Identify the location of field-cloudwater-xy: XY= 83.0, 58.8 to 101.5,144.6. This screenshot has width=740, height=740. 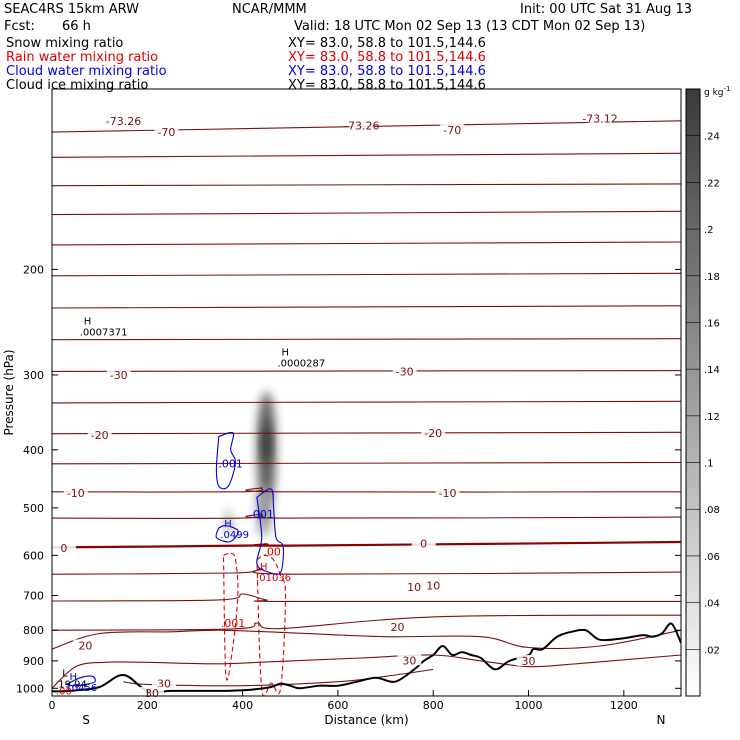
(387, 71).